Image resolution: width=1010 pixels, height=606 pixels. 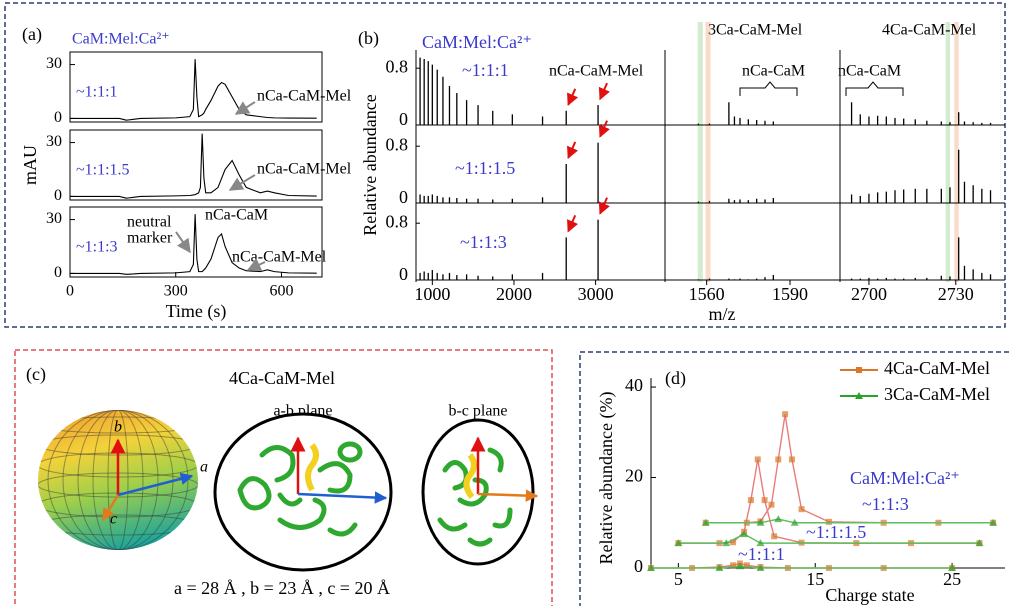 What do you see at coordinates (761, 554) in the screenshot?
I see `group-label: ~1:1:1` at bounding box center [761, 554].